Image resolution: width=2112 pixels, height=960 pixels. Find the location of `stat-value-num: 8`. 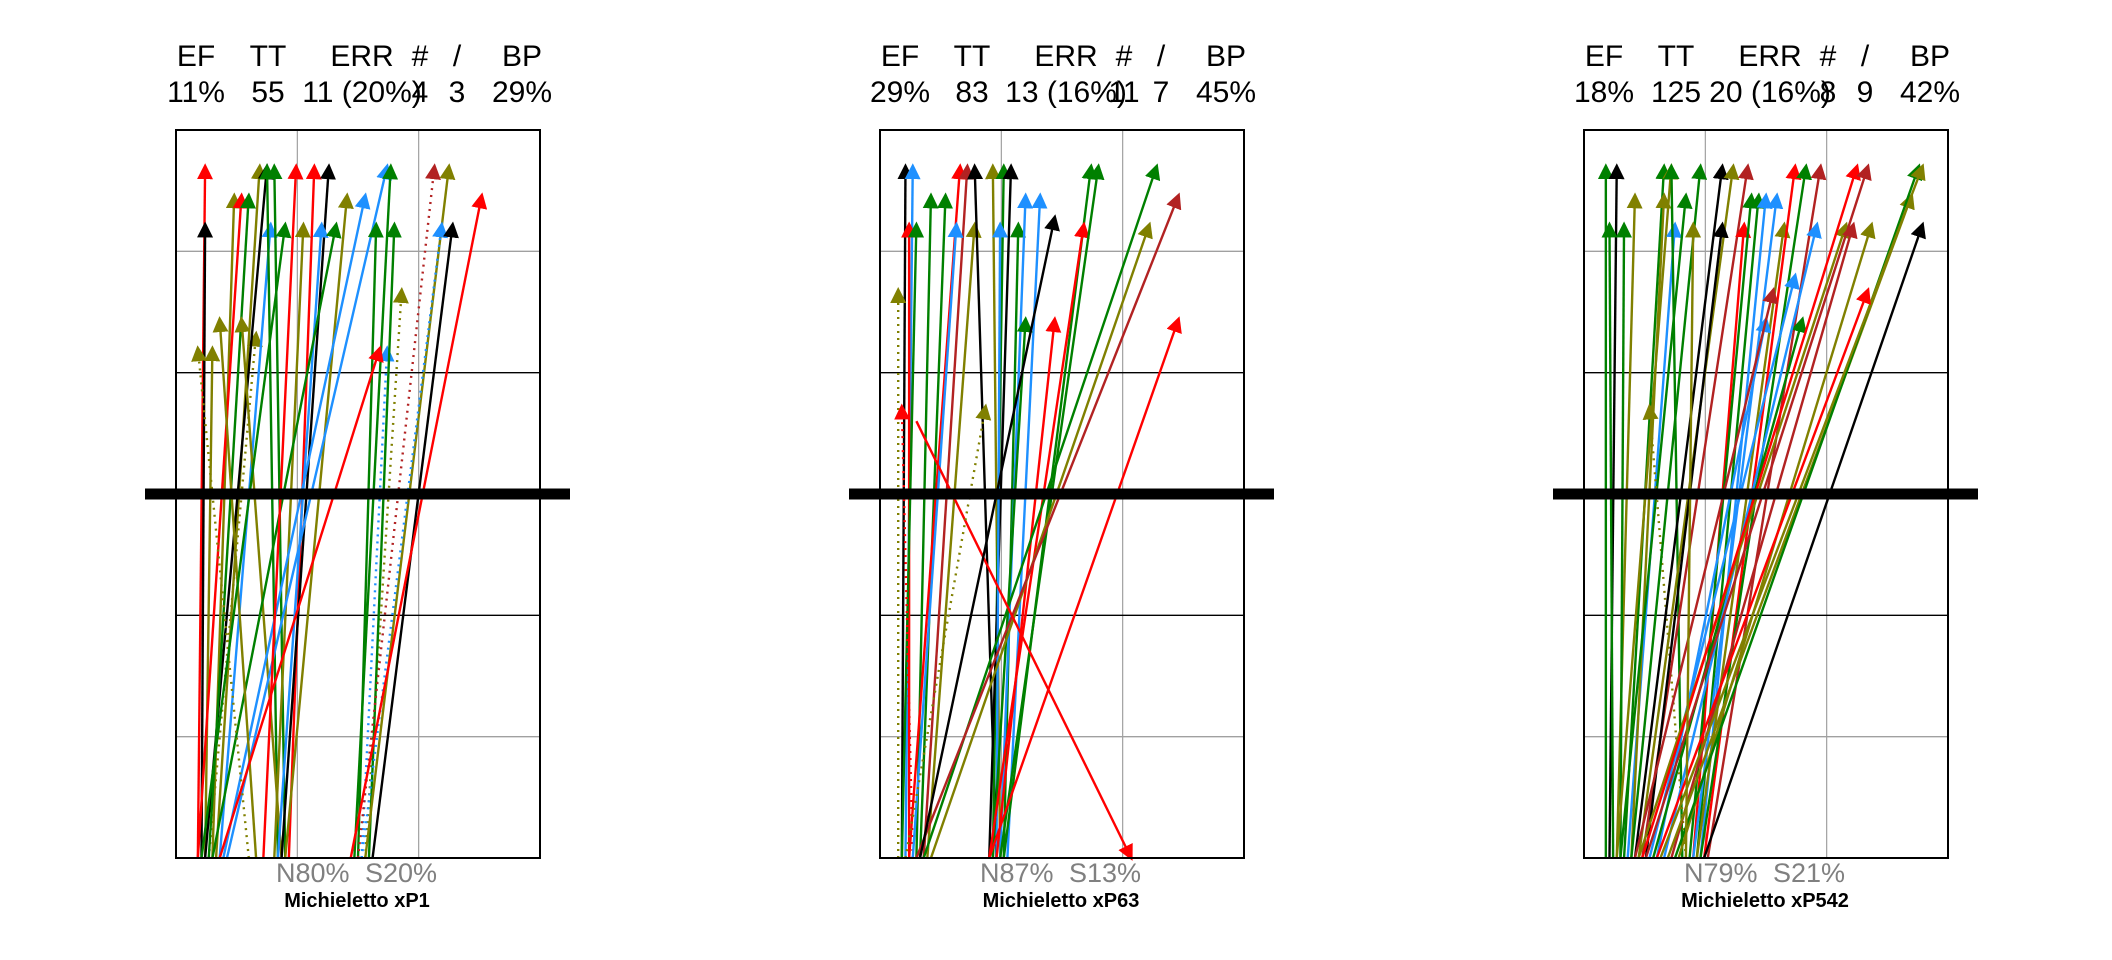

stat-value-num: 8 is located at coordinates (1828, 92).